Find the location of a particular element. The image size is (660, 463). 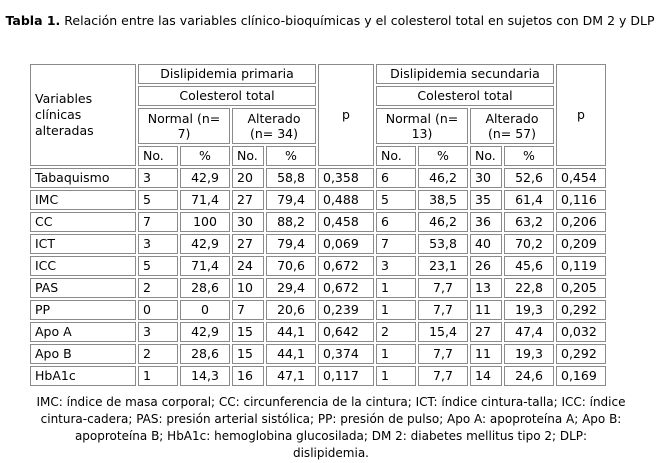

table-row: IMC 5 71,4 27 79,4 0,488 5 38,5 35 61,4 0,116 is located at coordinates (318, 200).